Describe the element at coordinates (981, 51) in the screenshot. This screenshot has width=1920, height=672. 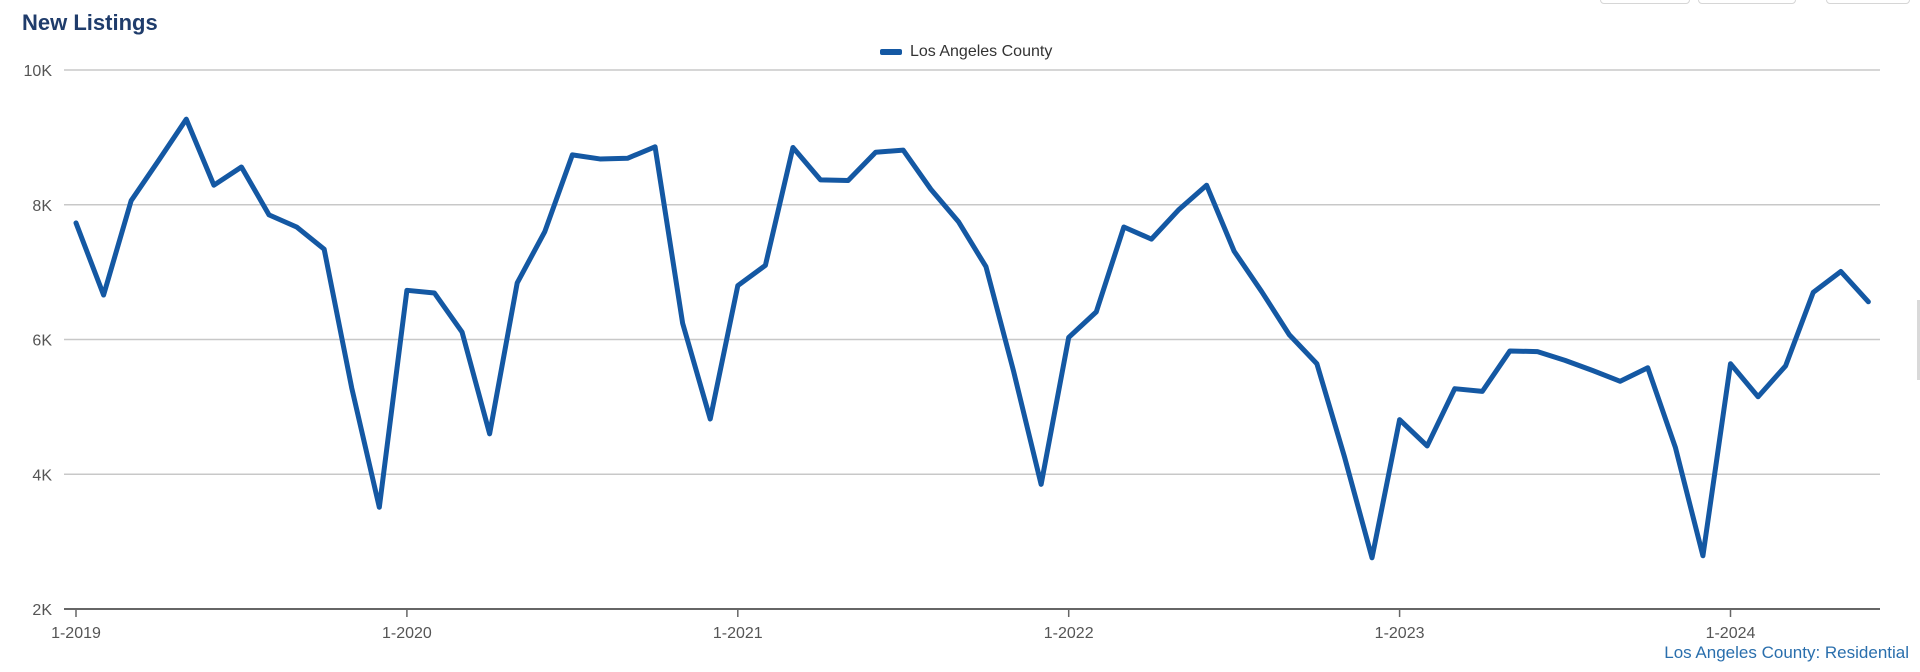
I see `legend-label: Los Angeles County` at that location.